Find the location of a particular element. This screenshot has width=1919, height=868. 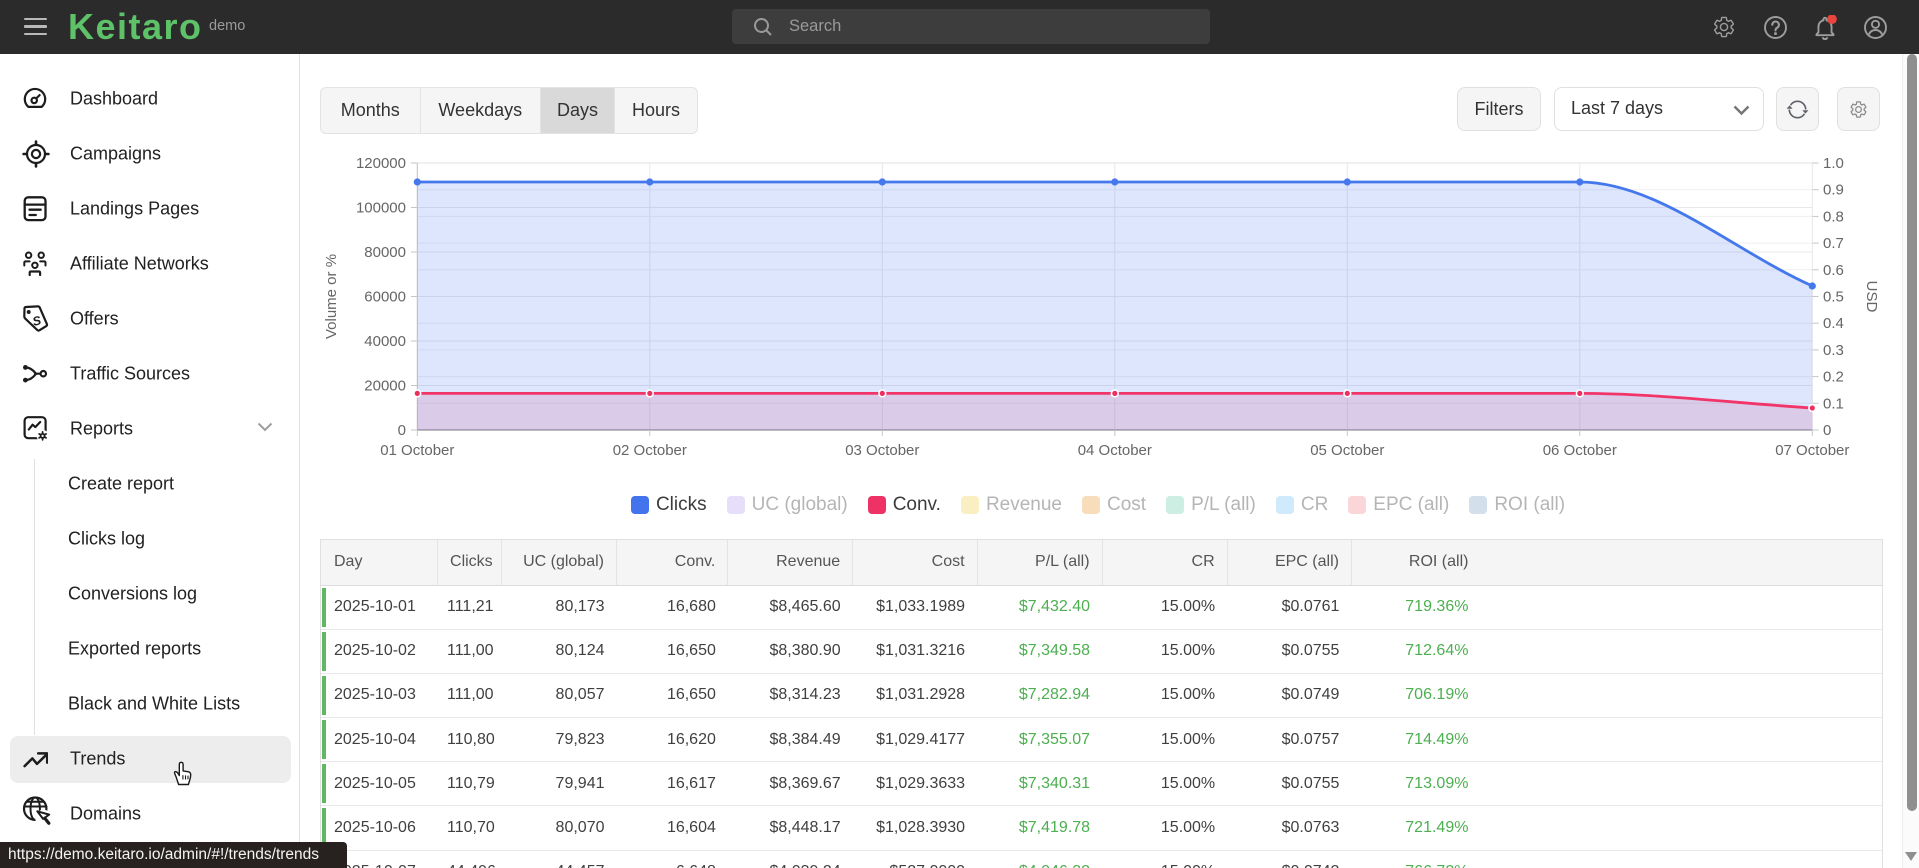

svg-text: 0.2 is located at coordinates (1833, 377).